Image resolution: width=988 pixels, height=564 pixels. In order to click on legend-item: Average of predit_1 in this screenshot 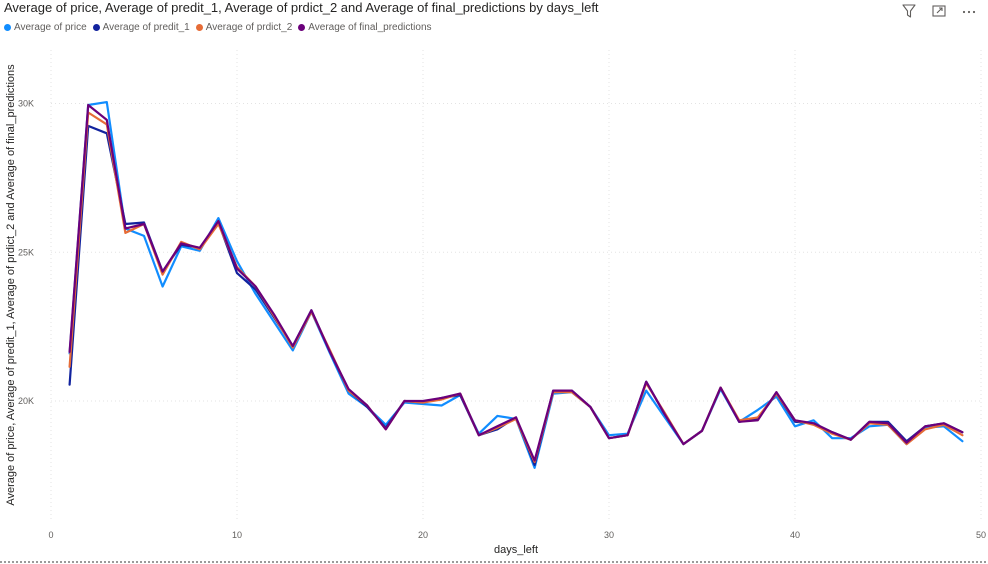, I will do `click(141, 27)`.